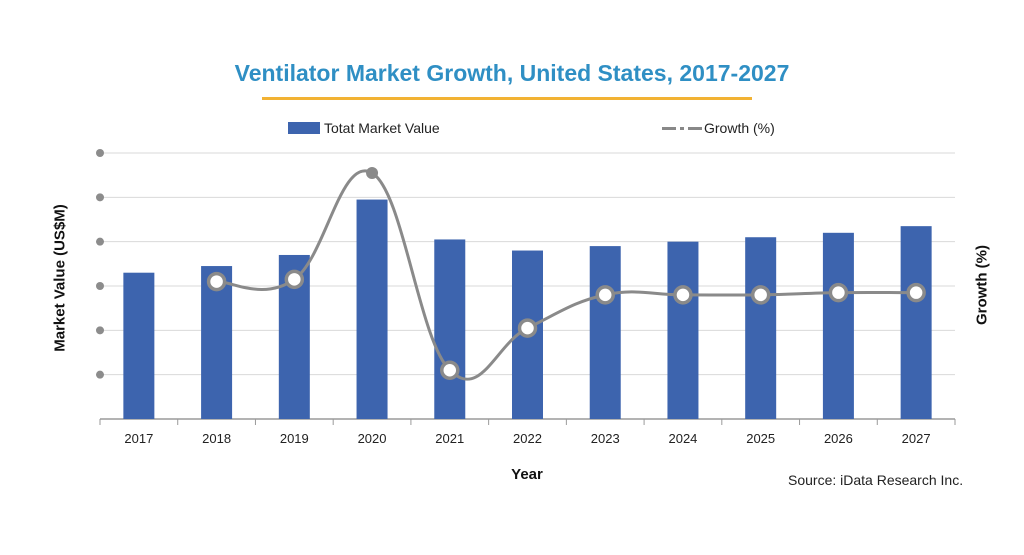 The image size is (1024, 555). What do you see at coordinates (739, 128) in the screenshot?
I see `legend-line-label: Growth (%)` at bounding box center [739, 128].